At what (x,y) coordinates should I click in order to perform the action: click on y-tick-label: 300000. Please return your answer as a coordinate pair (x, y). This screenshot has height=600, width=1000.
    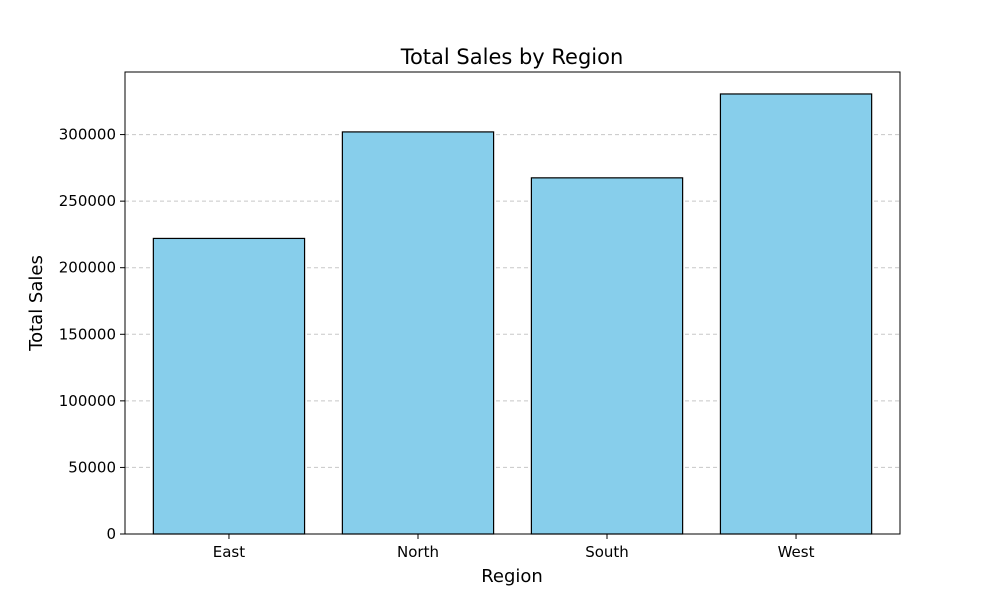
    Looking at the image, I should click on (87, 135).